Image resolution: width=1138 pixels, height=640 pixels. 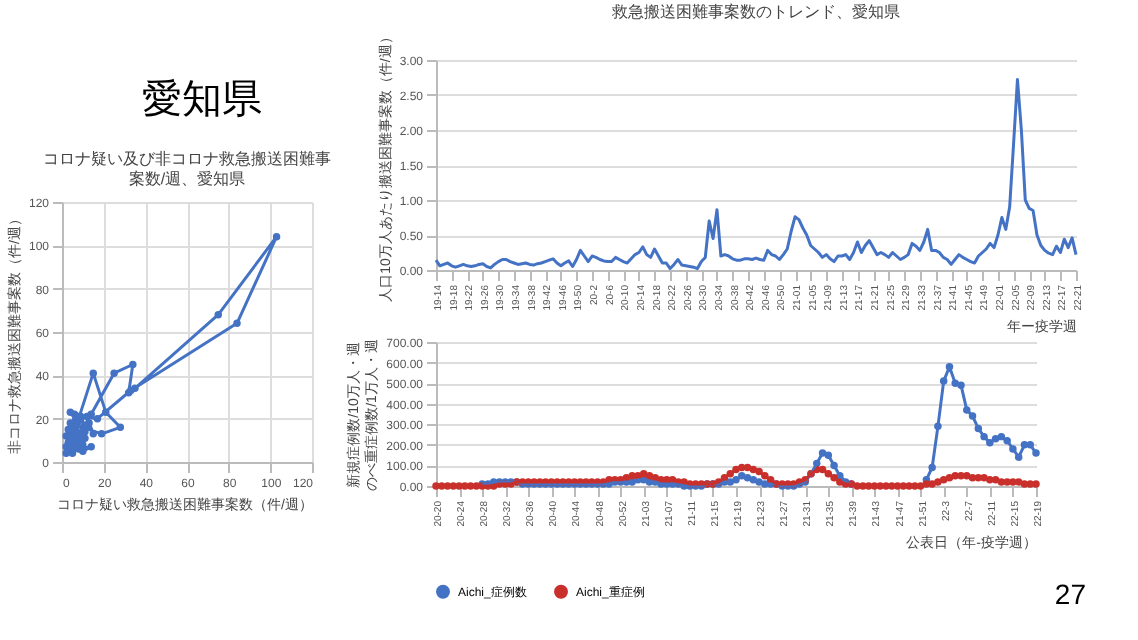 I want to click on chart-title: コロナ疑い及び非コロナ救急搬送困難事案数/週、愛知県, so click(x=187, y=169).